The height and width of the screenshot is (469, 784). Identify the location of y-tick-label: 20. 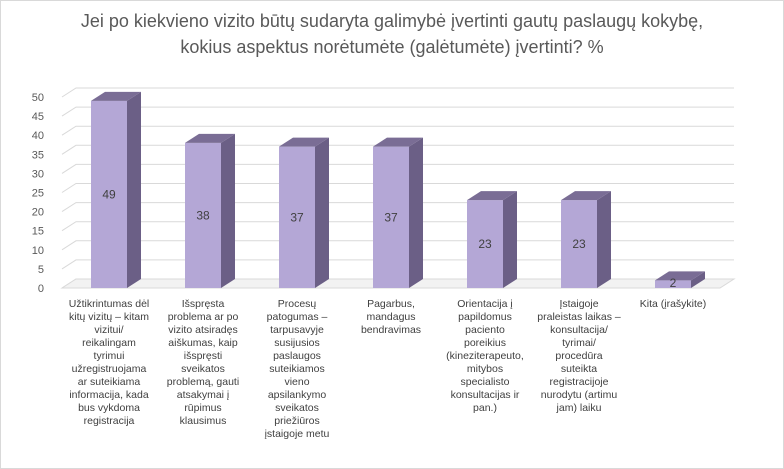
(38, 213).